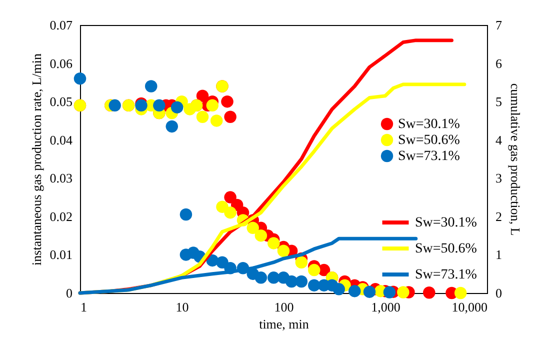 This screenshot has width=550, height=349. Describe the element at coordinates (61, 140) in the screenshot. I see `y-tick-label: 0.04` at that location.